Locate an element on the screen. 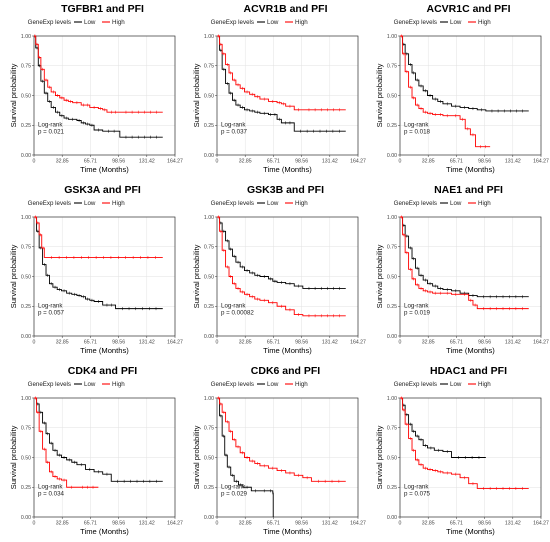 The width and height of the screenshot is (550, 542). survival-curve-high is located at coordinates (445, 91).